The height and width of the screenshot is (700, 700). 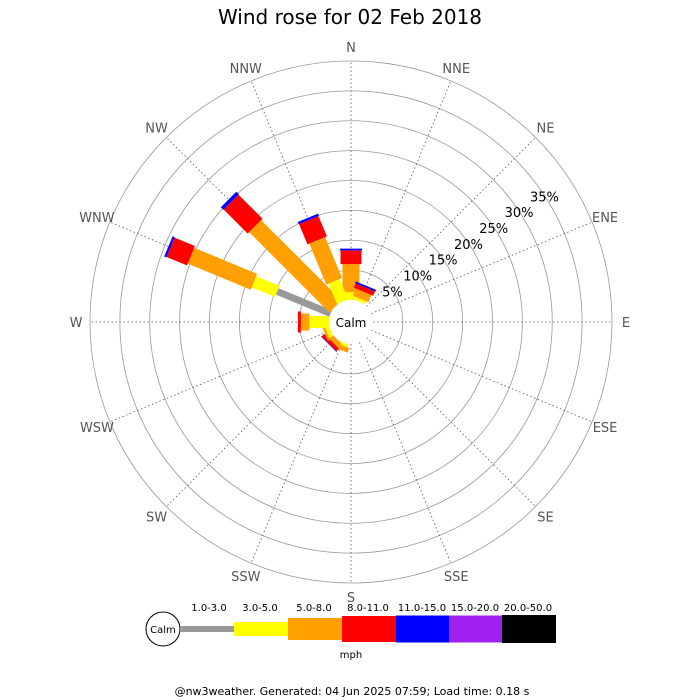 I want to click on direction-label: NW, so click(x=156, y=129).